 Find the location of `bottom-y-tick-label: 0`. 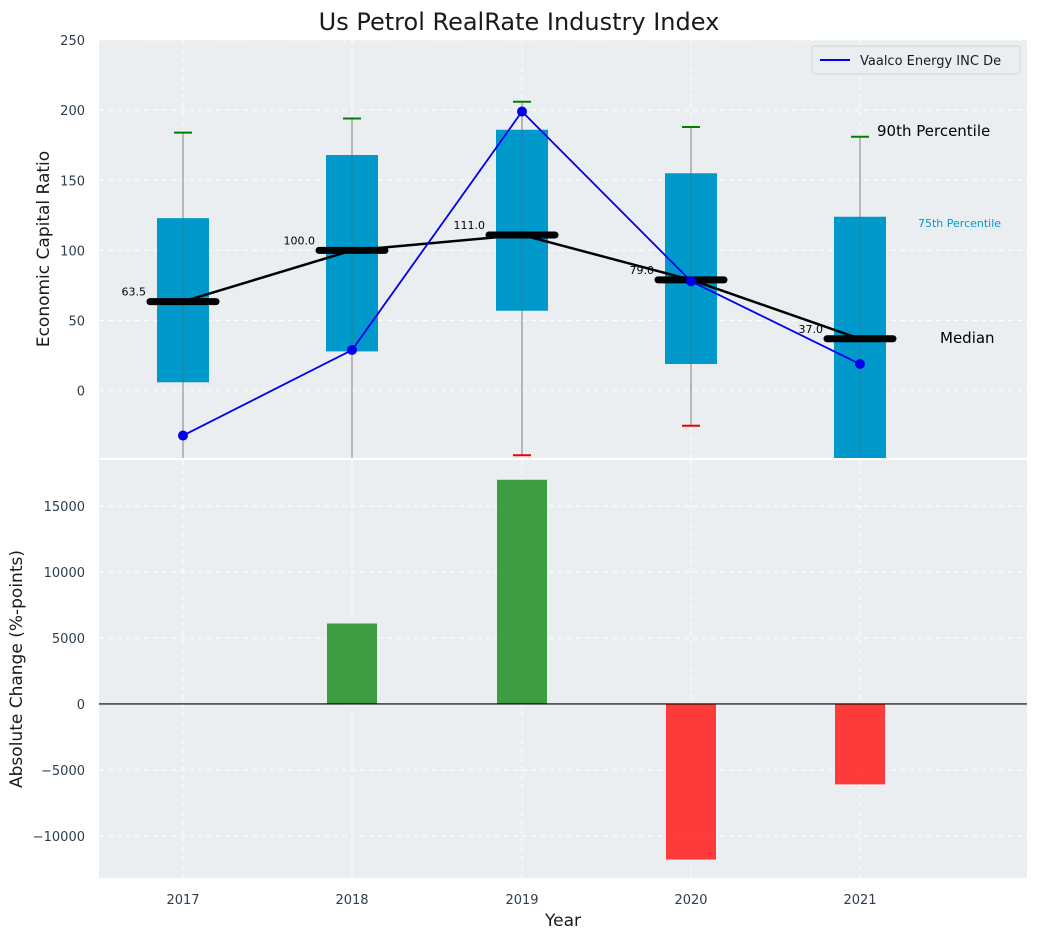

bottom-y-tick-label: 0 is located at coordinates (81, 705).